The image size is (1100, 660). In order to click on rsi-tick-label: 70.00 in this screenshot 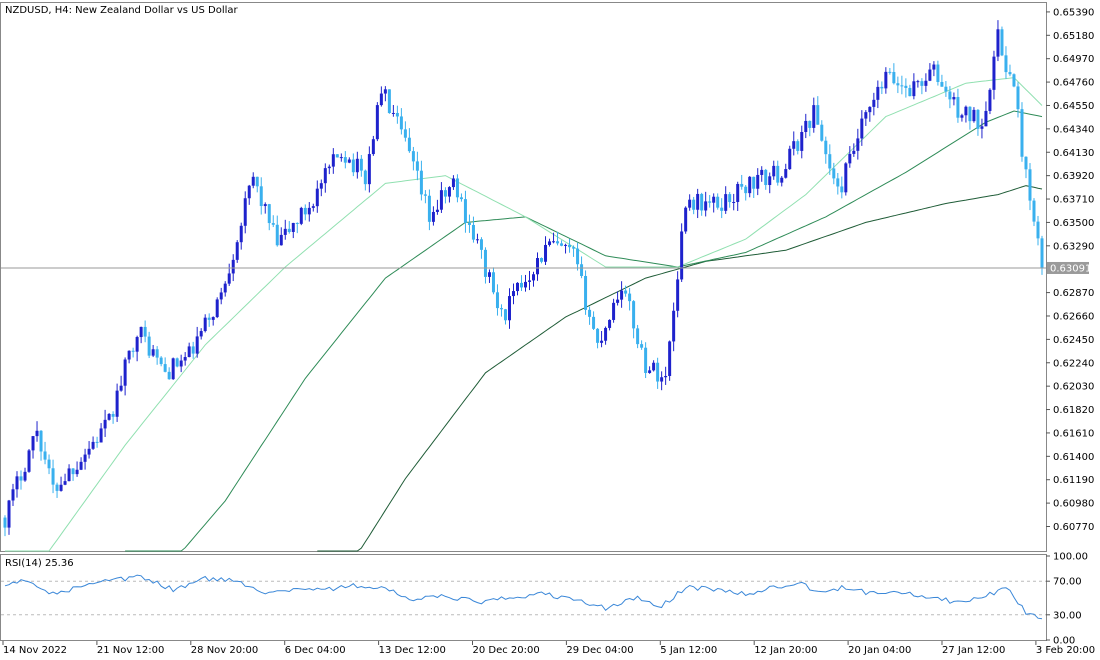, I will do `click(1067, 582)`.